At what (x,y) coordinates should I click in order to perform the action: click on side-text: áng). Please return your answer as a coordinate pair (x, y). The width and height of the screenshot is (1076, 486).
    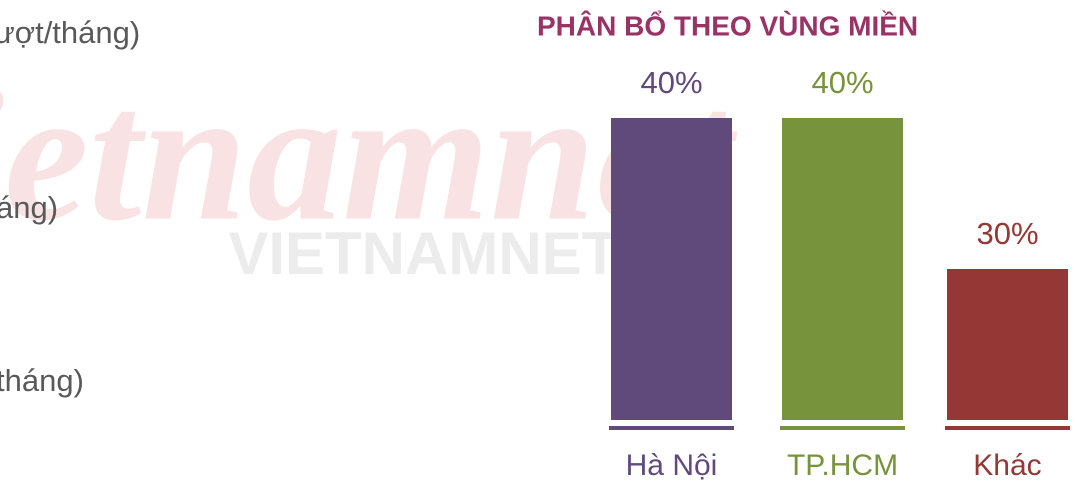
    Looking at the image, I should click on (29, 207).